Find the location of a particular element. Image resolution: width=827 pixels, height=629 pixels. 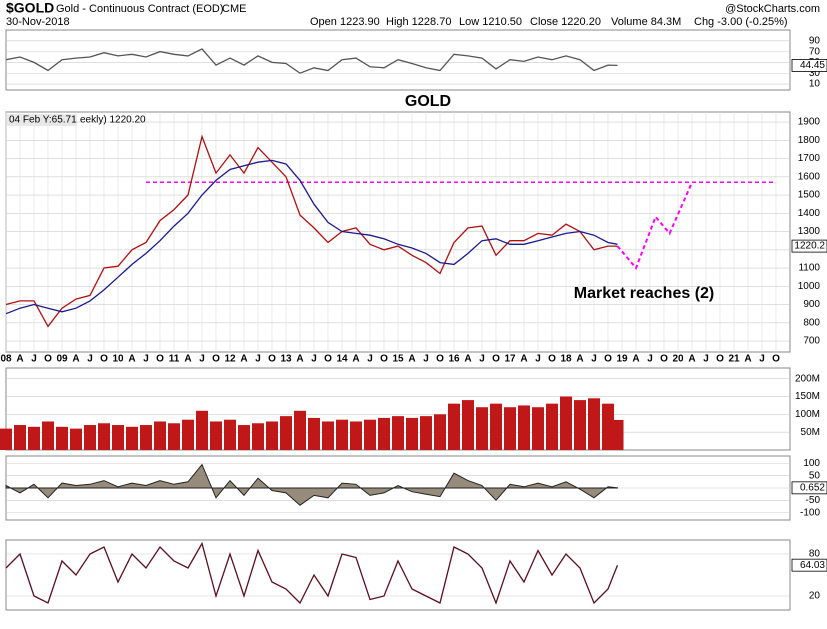

exchange: CME is located at coordinates (234, 9).